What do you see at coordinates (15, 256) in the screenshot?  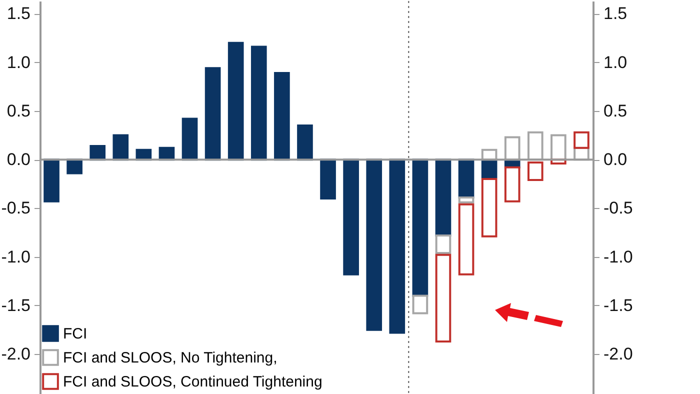 I see `y-tick-label: -1.0` at bounding box center [15, 256].